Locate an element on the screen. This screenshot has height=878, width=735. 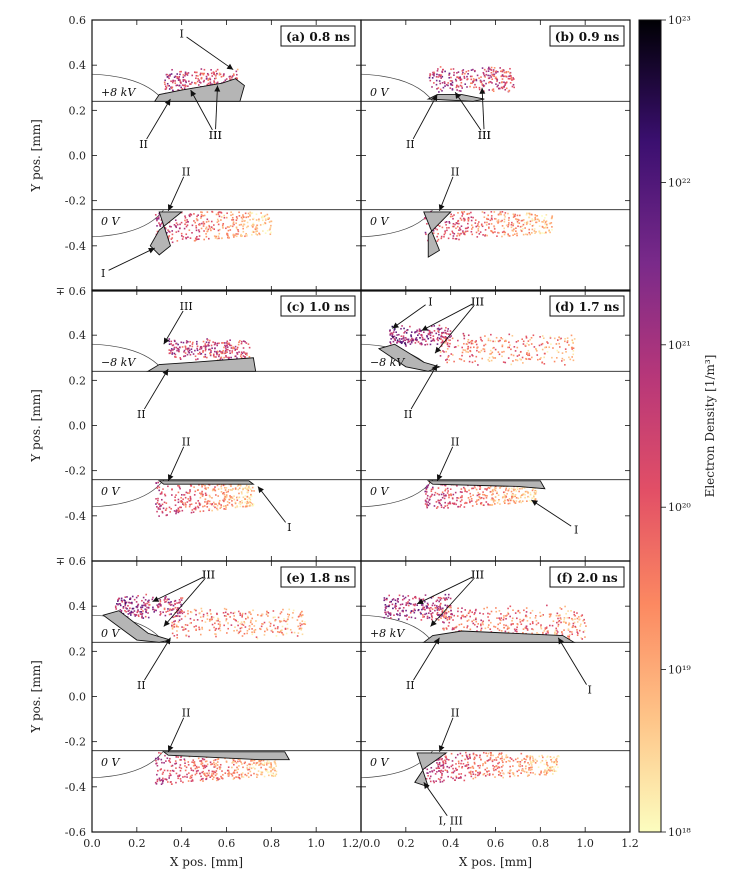
annotation-label: II is located at coordinates (141, 685).